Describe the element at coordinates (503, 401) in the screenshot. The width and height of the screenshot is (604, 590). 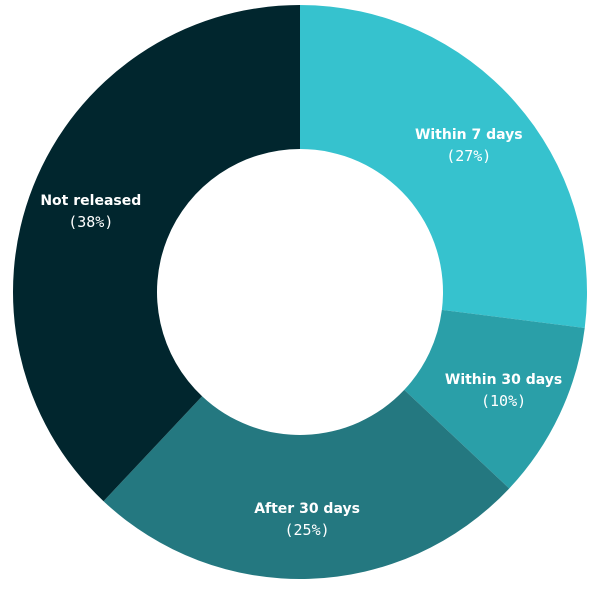
I see `slice-percent-1: (10%)` at that location.